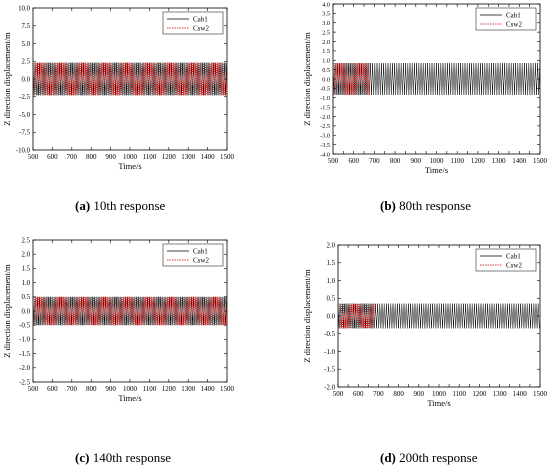  What do you see at coordinates (333, 161) in the screenshot?
I see `x-tick-label-b: 500` at bounding box center [333, 161].